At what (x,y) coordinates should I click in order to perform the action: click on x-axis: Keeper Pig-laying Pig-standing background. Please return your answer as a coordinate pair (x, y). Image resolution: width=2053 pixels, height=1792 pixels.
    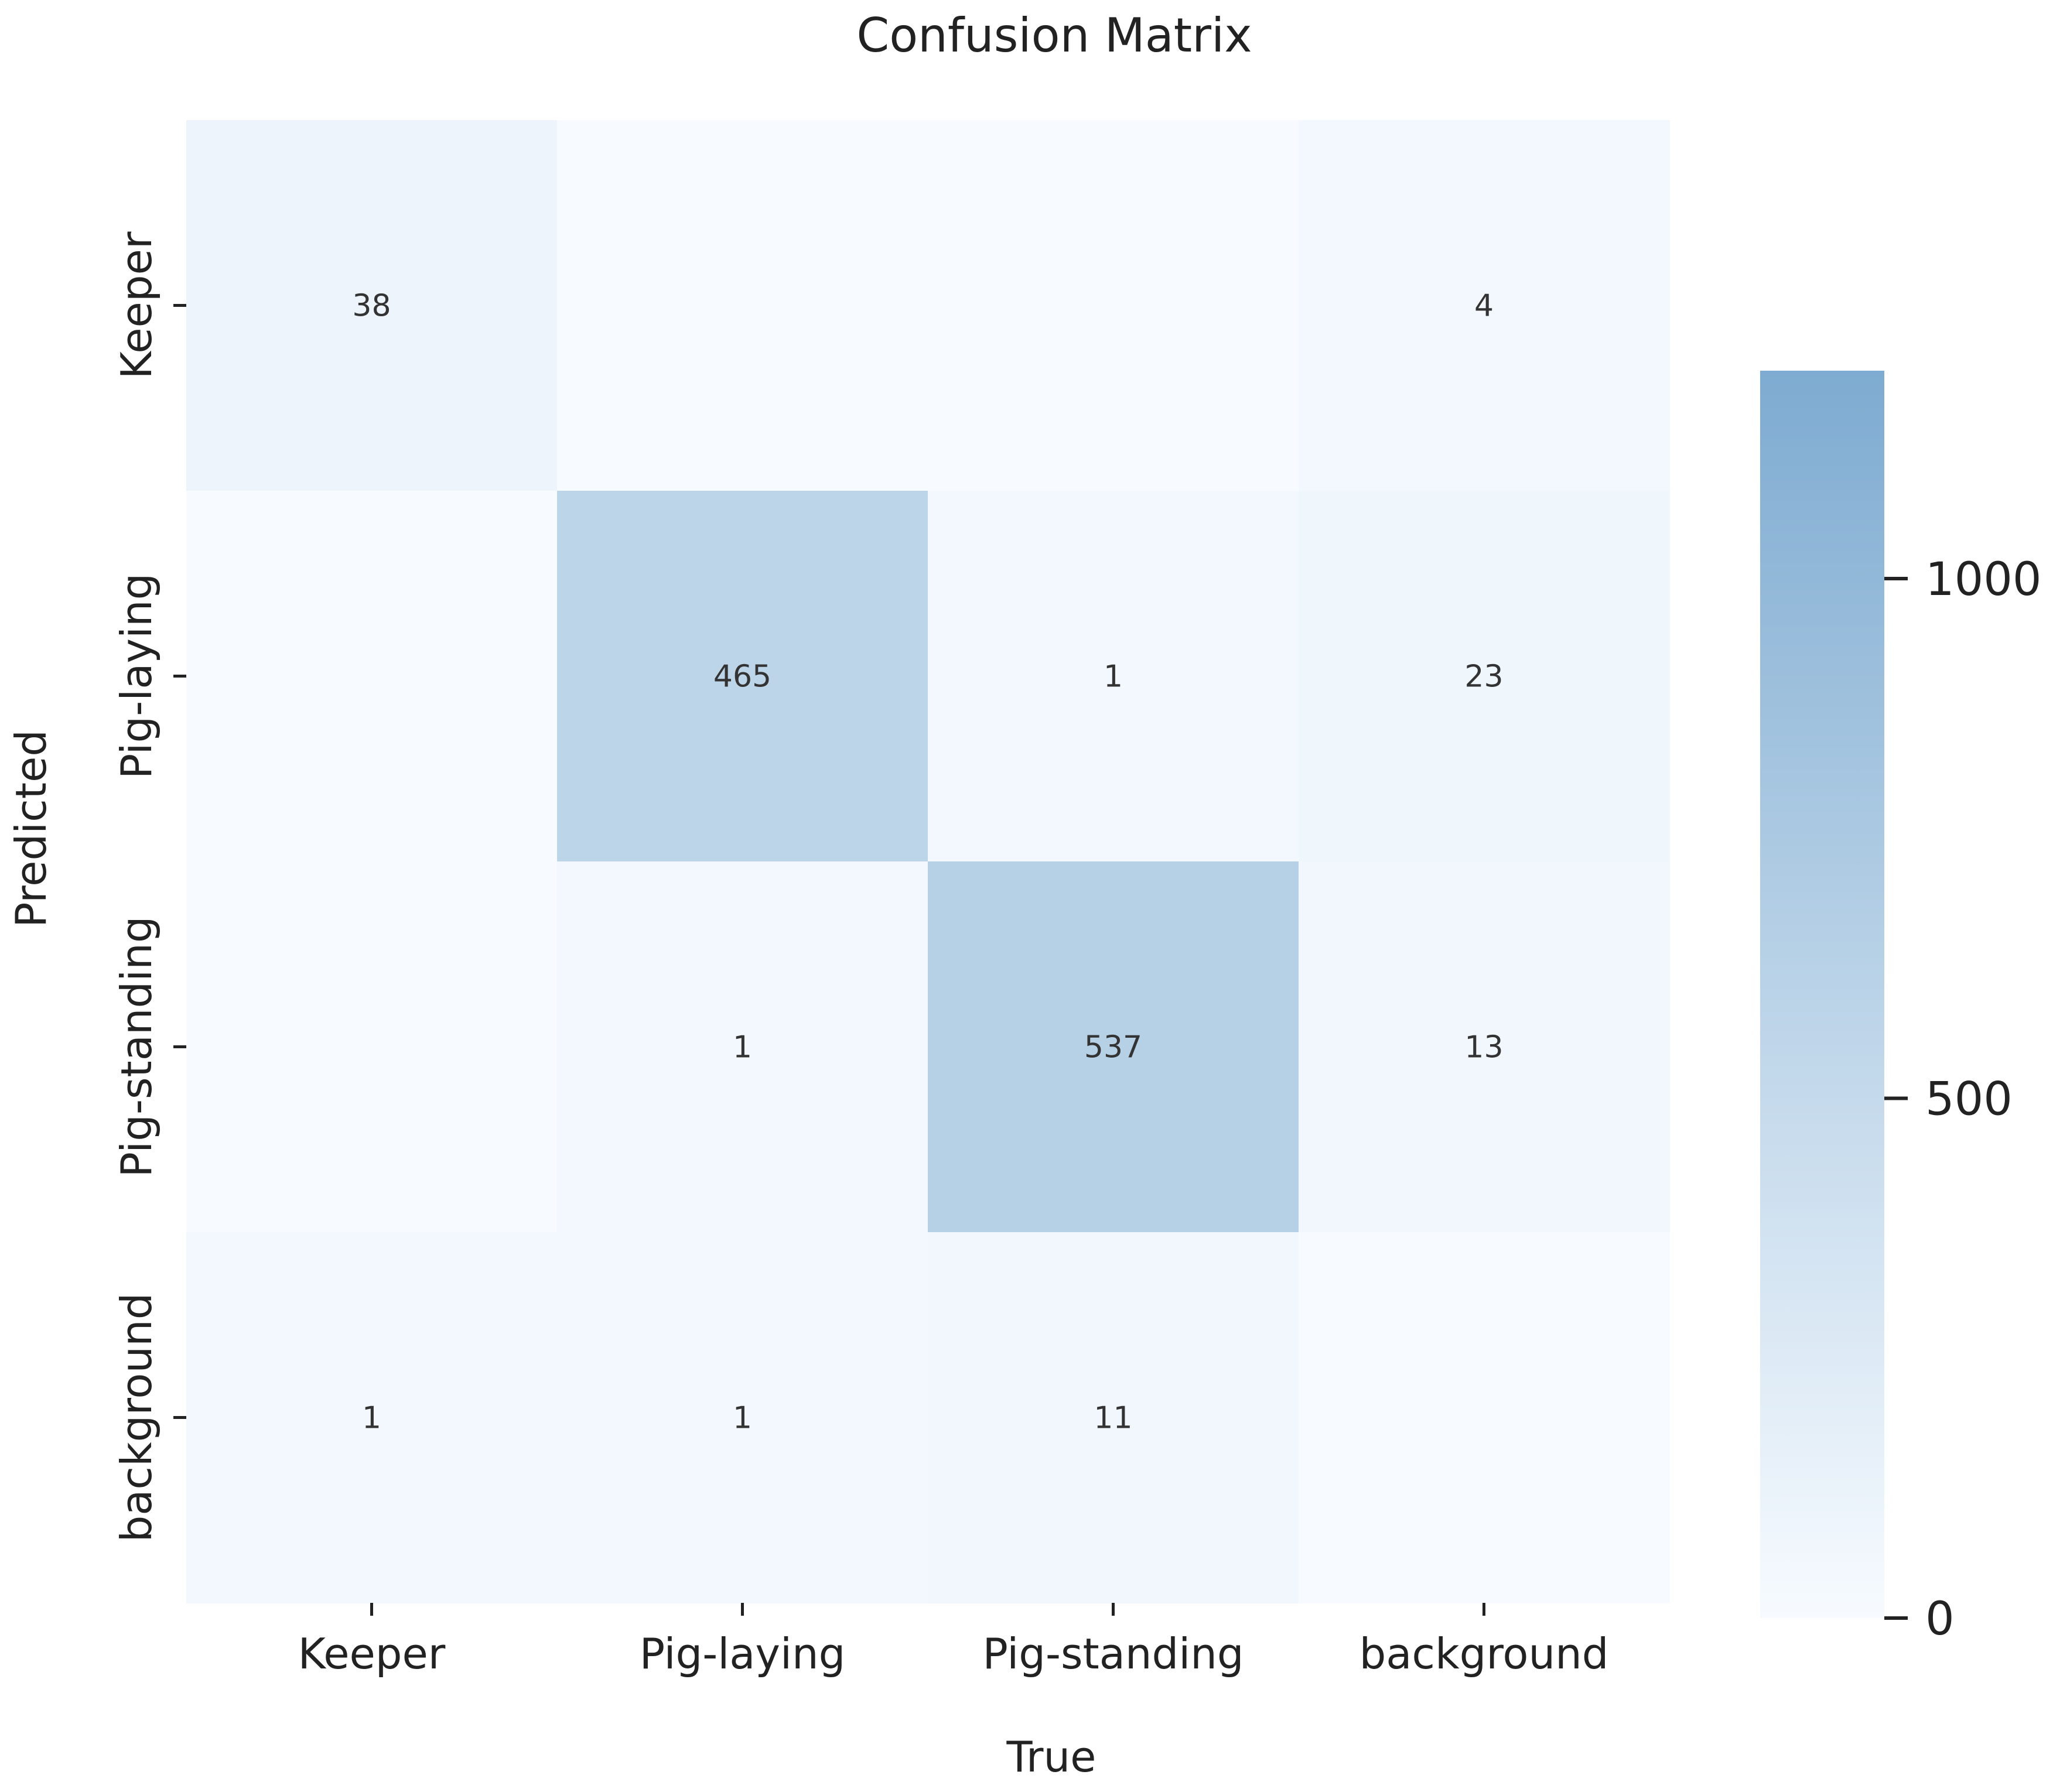
    Looking at the image, I should click on (954, 1641).